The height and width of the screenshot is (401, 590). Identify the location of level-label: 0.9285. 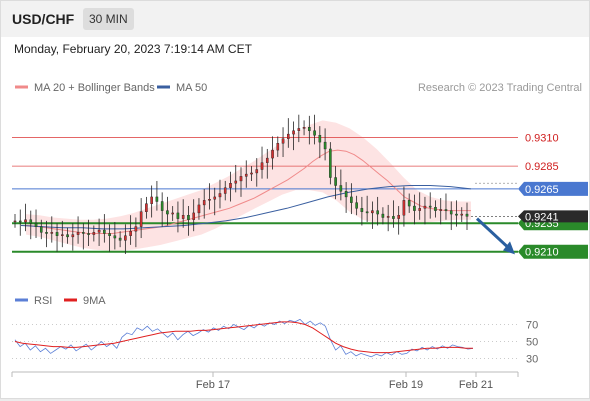
(542, 167).